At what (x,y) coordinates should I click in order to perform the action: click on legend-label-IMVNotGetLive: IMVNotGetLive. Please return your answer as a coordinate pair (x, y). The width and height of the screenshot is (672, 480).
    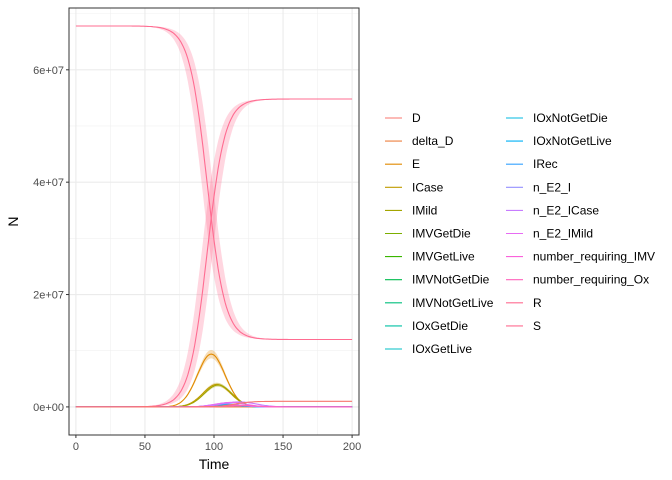
    Looking at the image, I should click on (453, 303).